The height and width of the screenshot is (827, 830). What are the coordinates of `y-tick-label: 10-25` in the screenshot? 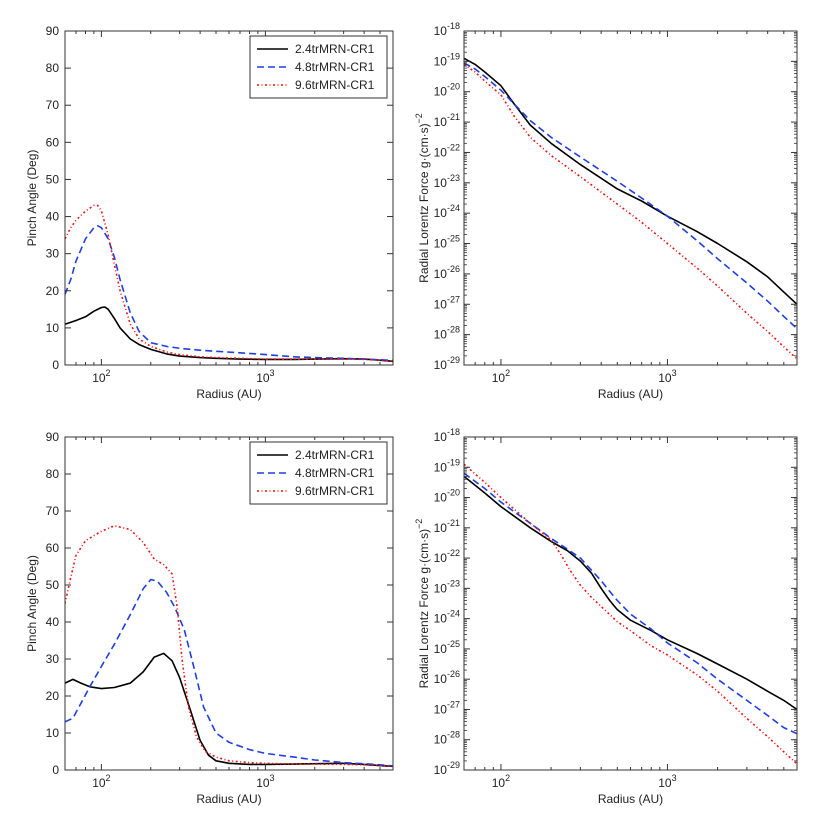 It's located at (447, 647).